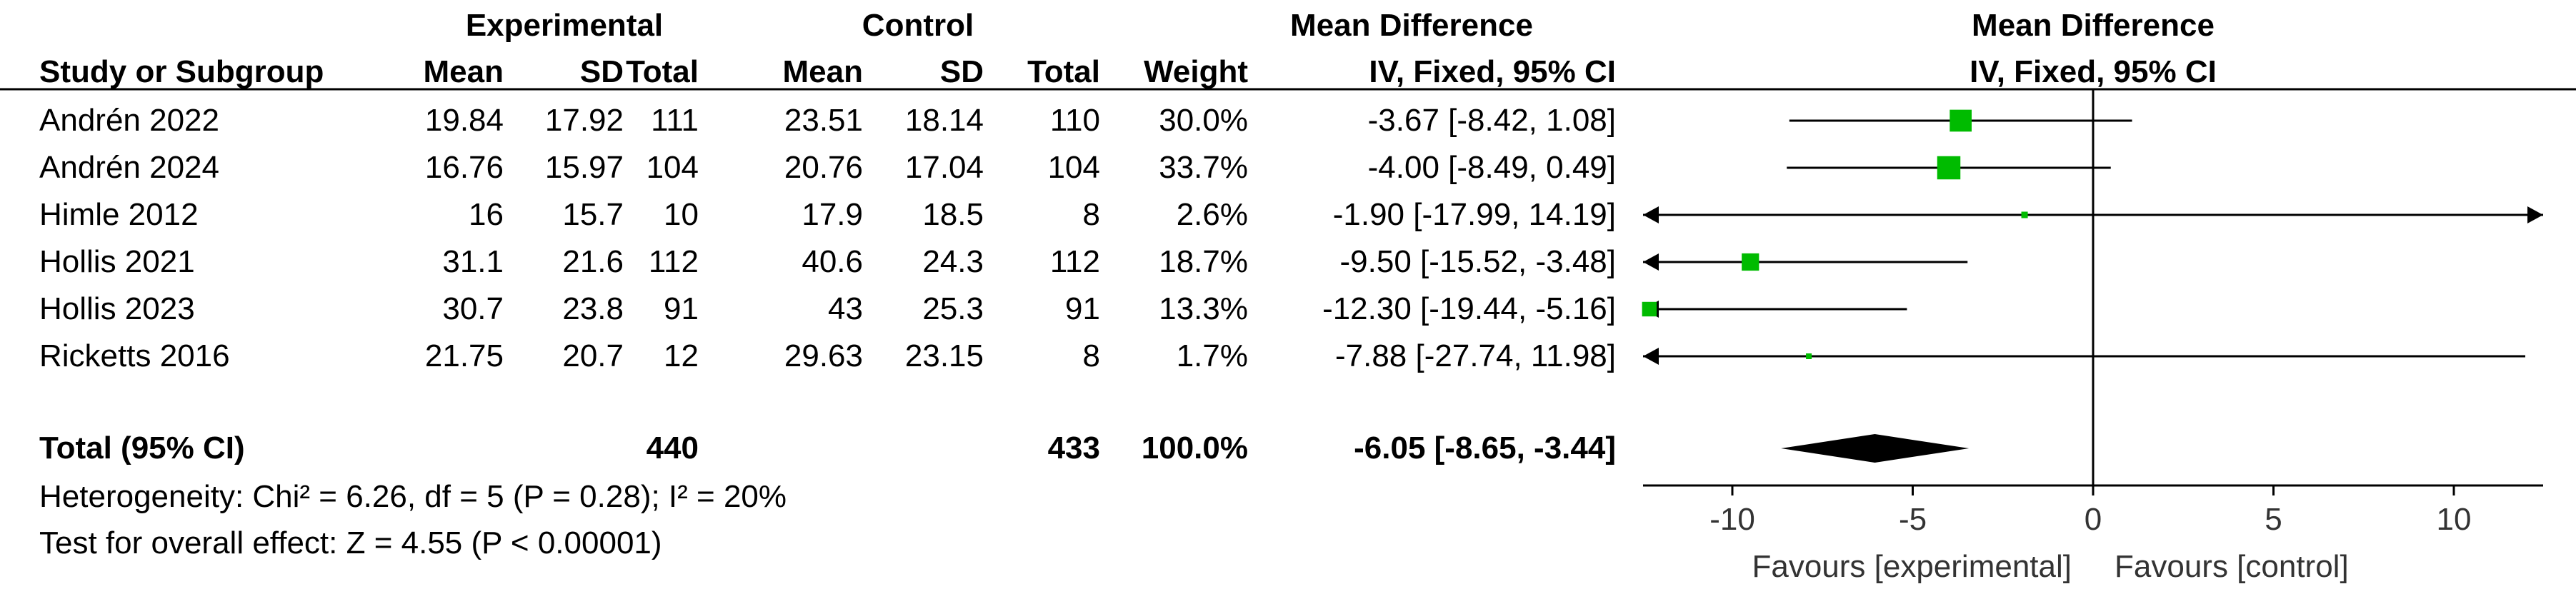  I want to click on column-header-weight: Weight, so click(1196, 71).